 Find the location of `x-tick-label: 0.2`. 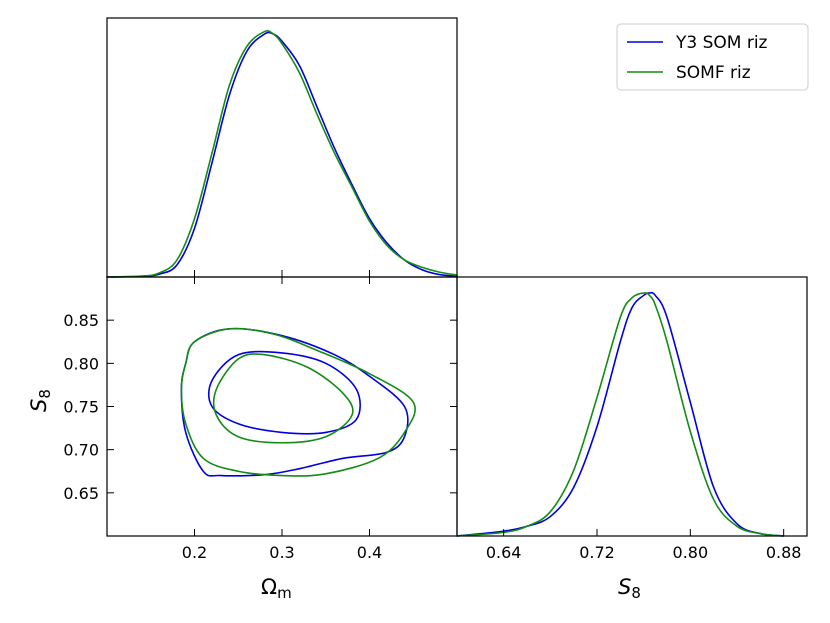

x-tick-label: 0.2 is located at coordinates (194, 552).